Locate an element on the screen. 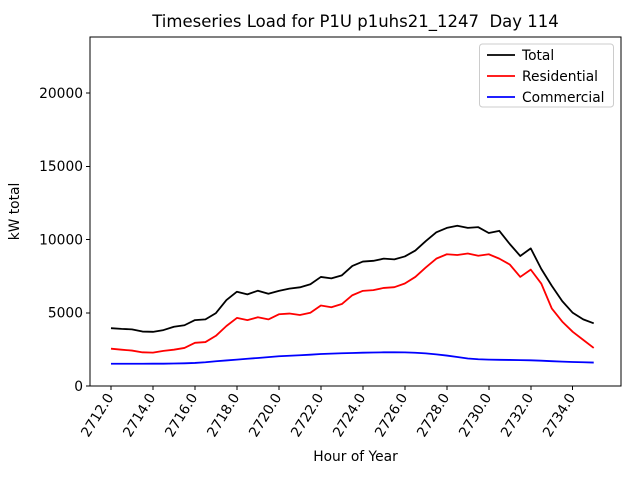 This screenshot has height=480, width=640. y-tick-label: 20000 is located at coordinates (61, 94).